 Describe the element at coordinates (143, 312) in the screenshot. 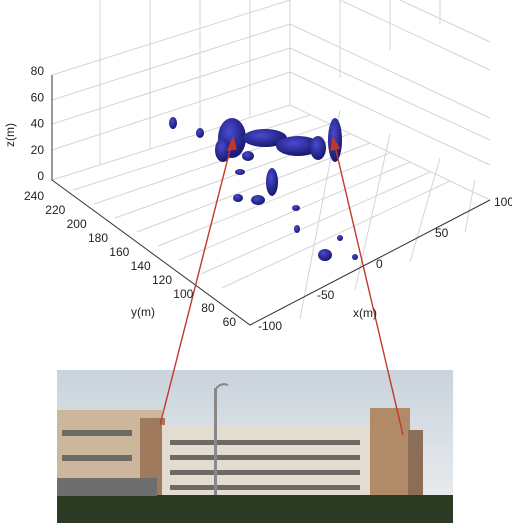

I see `y-axis-label: y(m)` at that location.